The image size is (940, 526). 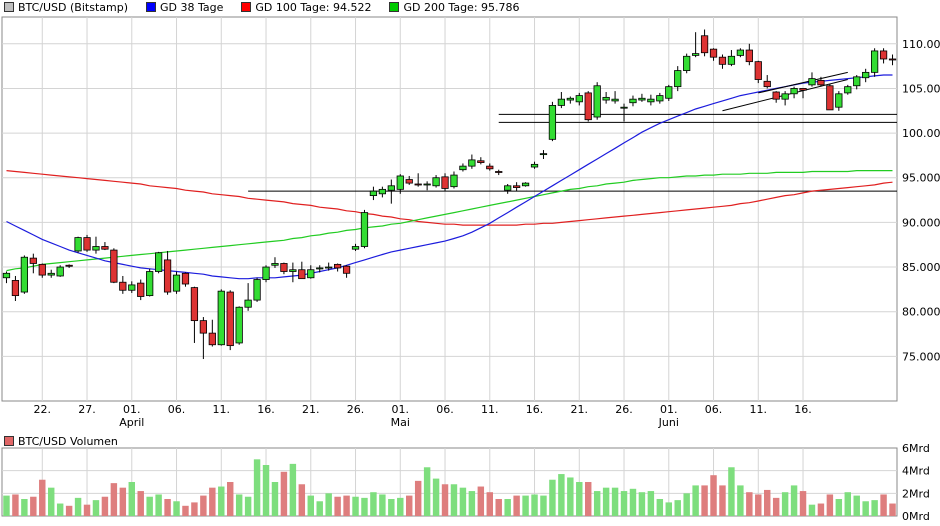 I want to click on trend-line, so click(x=803, y=82).